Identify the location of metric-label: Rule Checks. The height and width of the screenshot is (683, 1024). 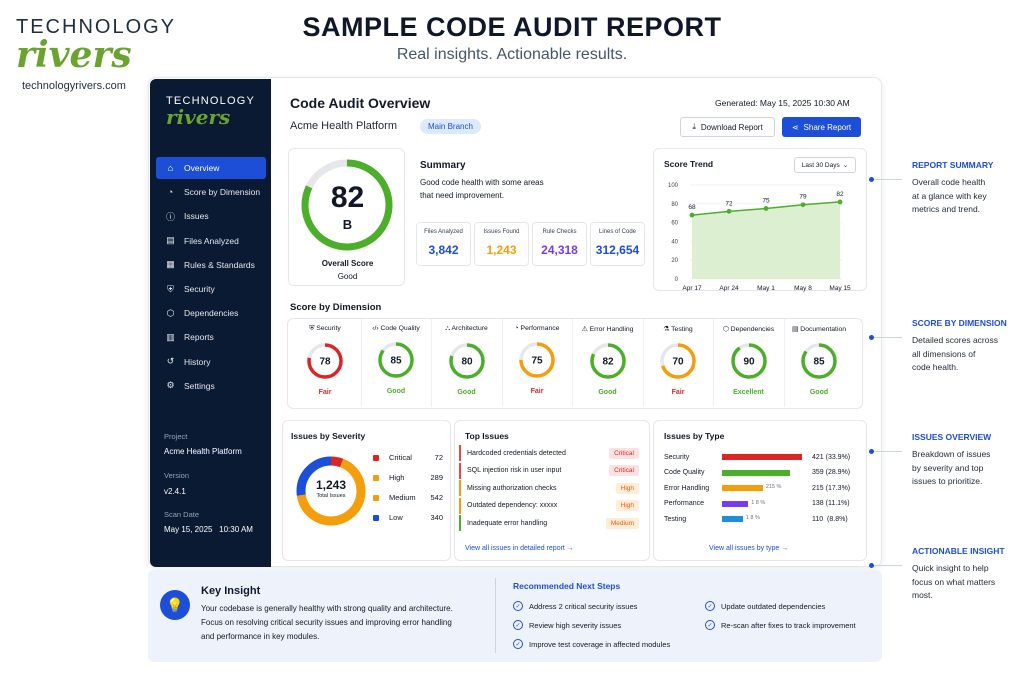
(559, 232).